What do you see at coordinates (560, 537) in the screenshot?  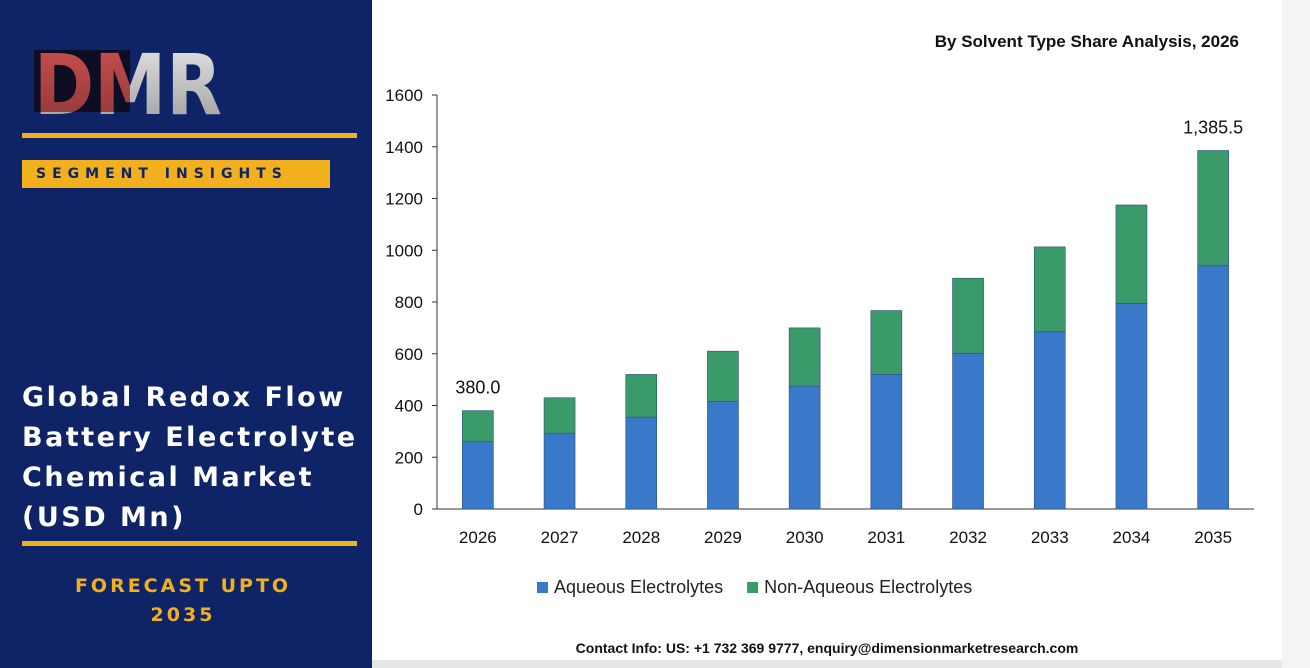 I see `x-tick-label: 2027` at bounding box center [560, 537].